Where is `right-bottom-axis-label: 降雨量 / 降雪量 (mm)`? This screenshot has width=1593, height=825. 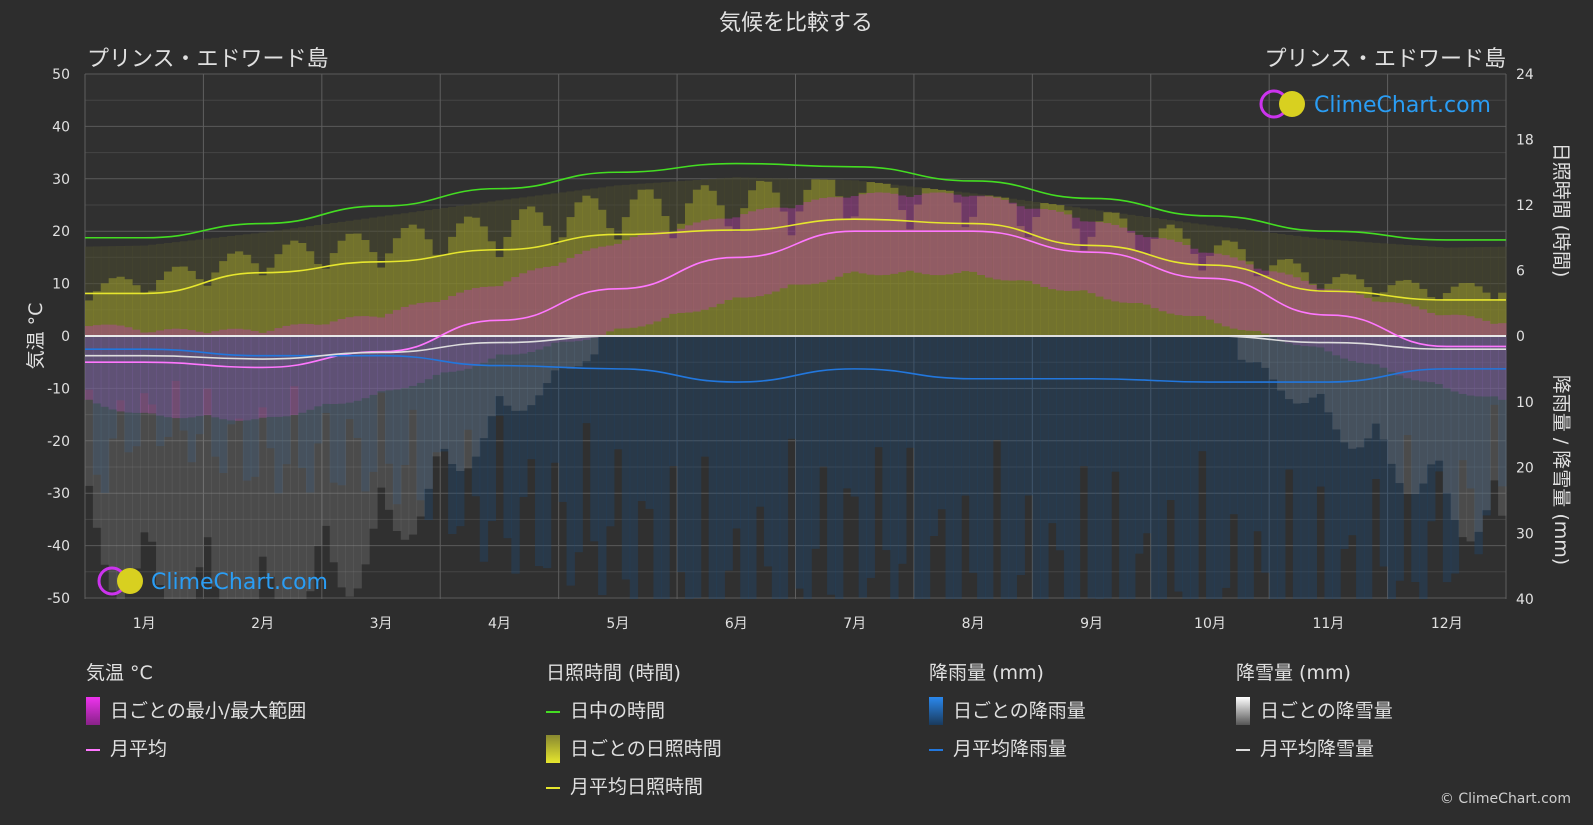
right-bottom-axis-label: 降雨量 / 降雪量 (mm) is located at coordinates (1561, 470).